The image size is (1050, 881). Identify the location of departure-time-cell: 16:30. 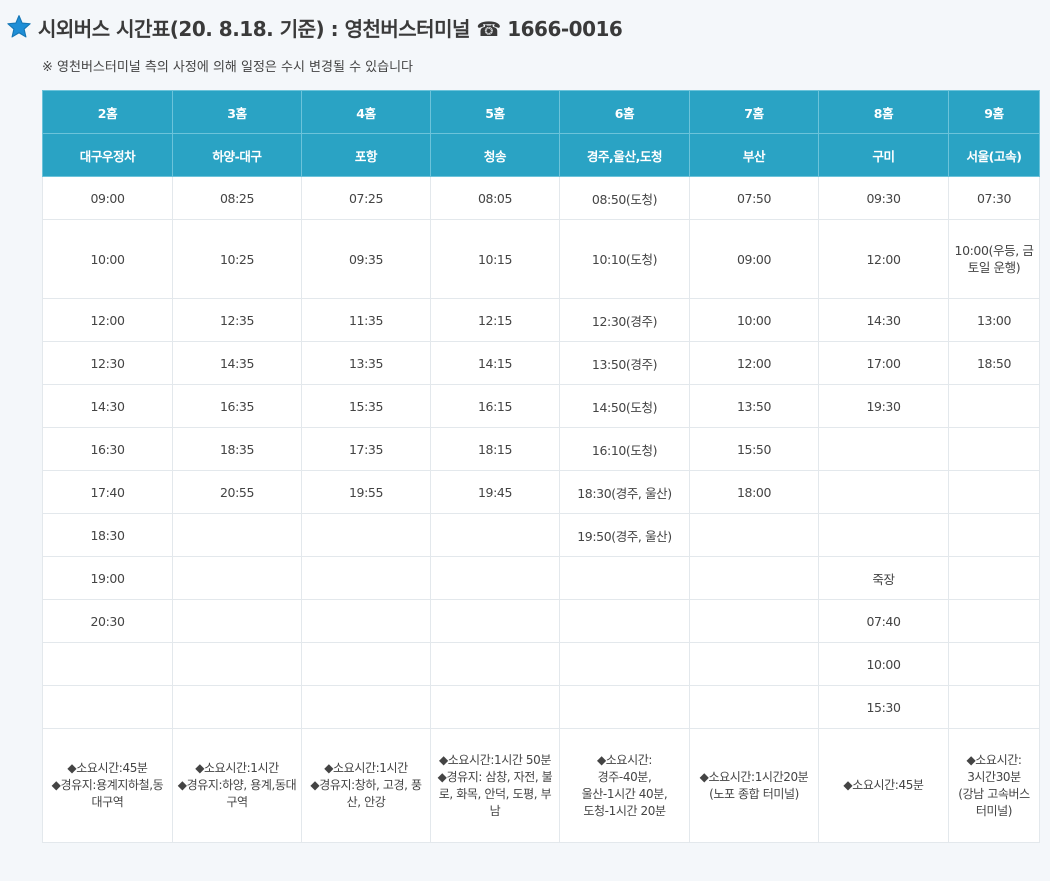
(107, 449).